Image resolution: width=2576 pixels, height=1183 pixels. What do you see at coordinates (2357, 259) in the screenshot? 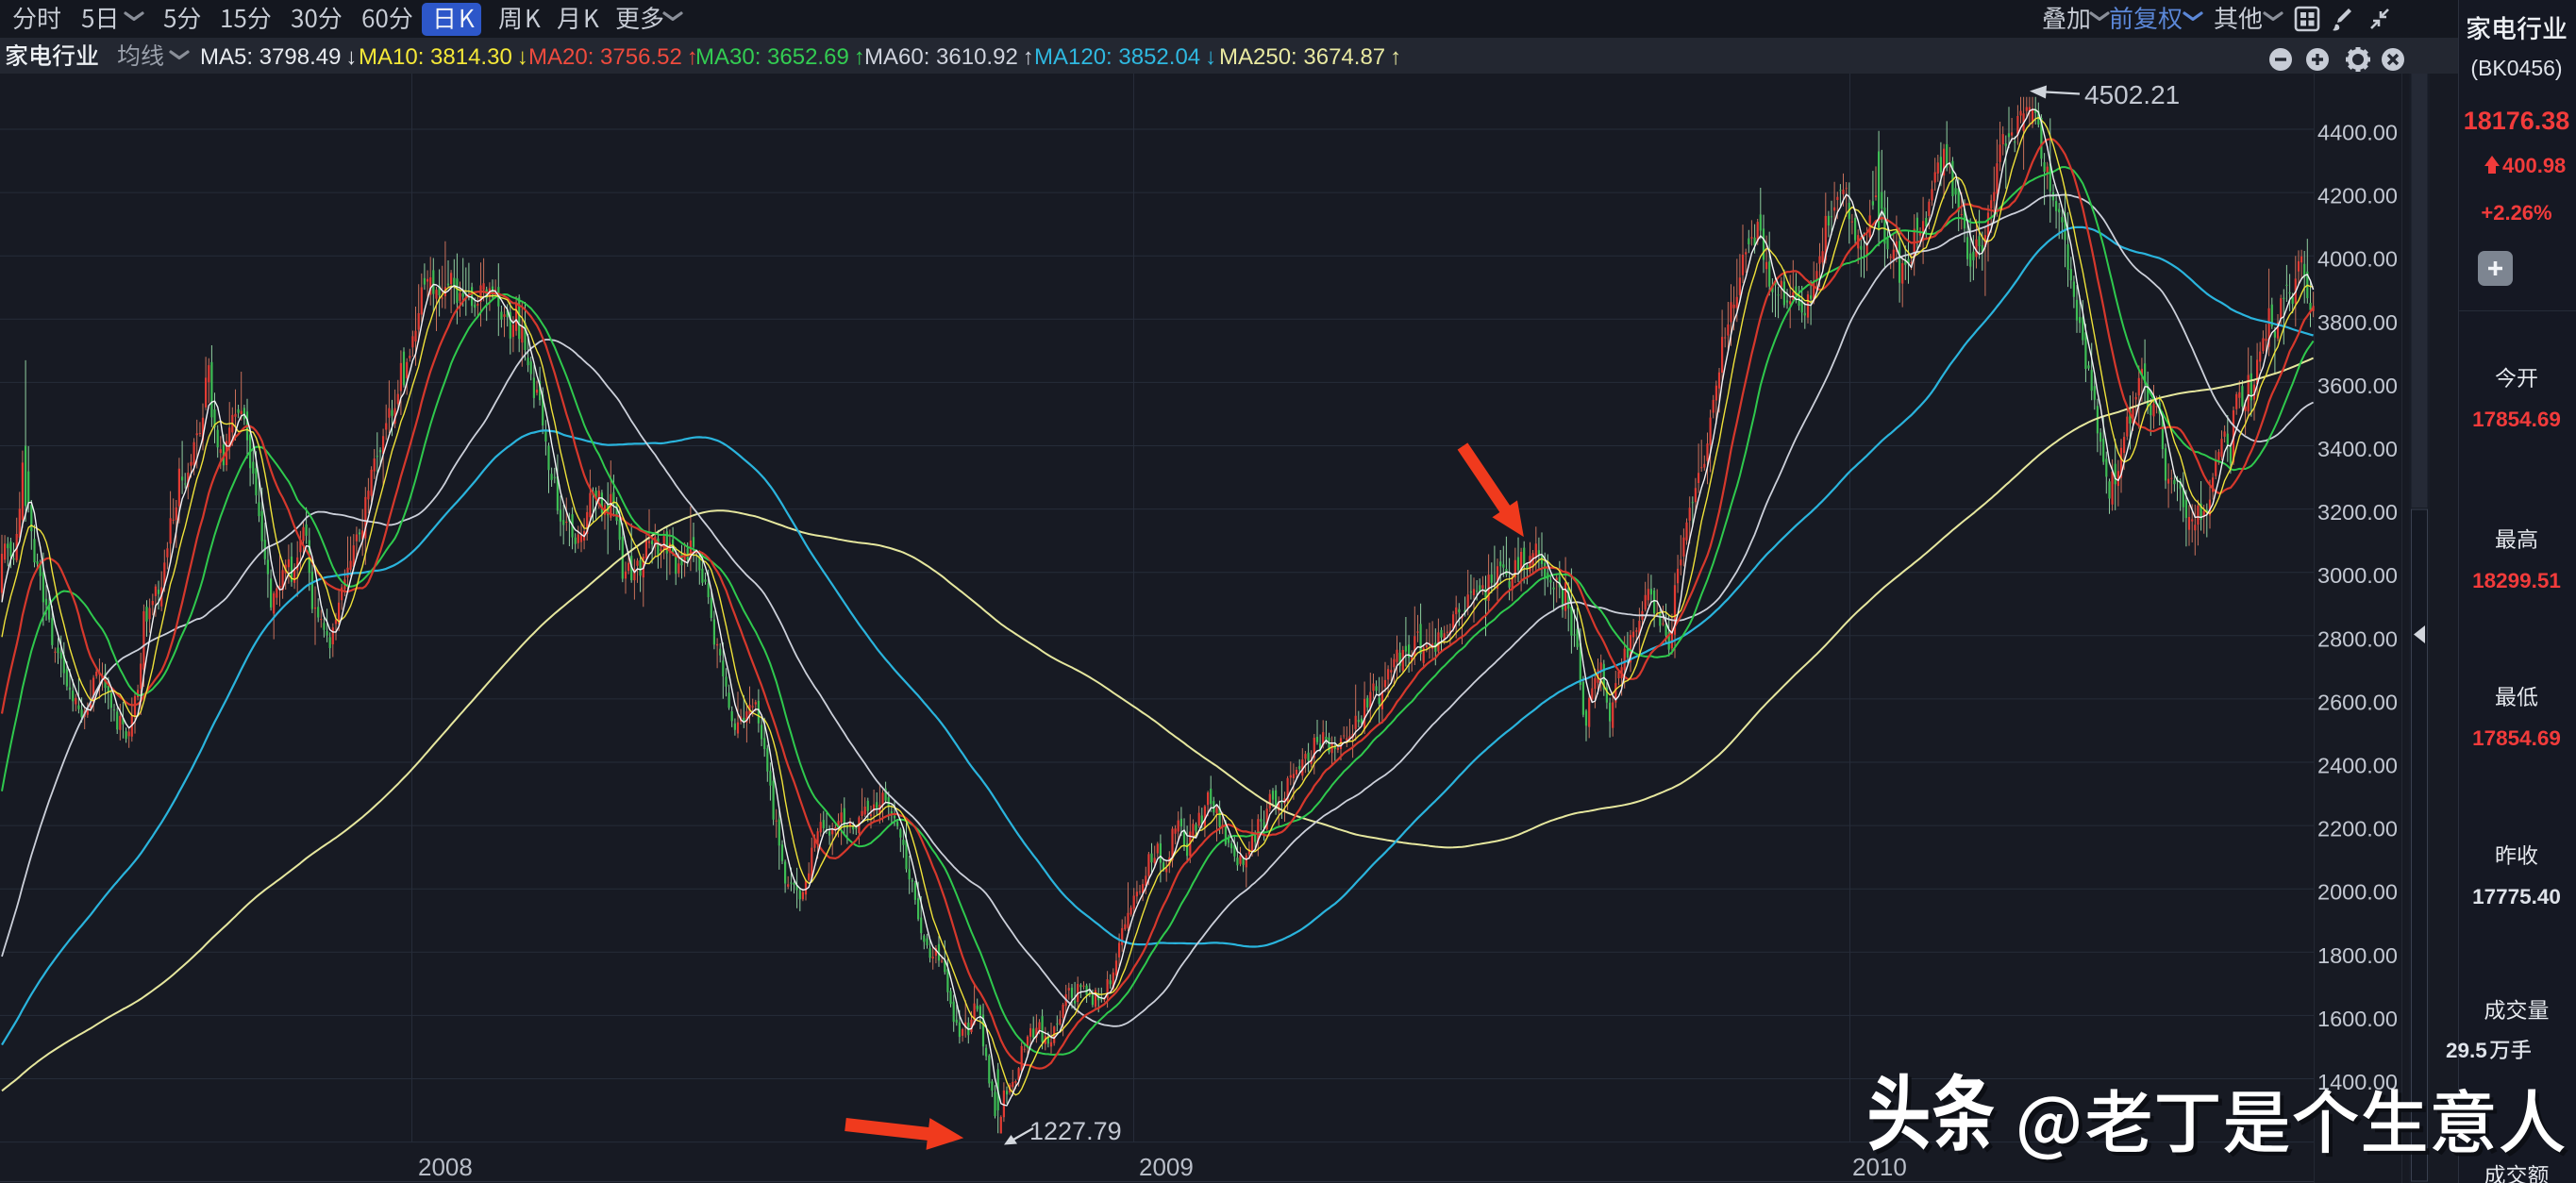
I see `svg-text: 4000.00` at bounding box center [2357, 259].